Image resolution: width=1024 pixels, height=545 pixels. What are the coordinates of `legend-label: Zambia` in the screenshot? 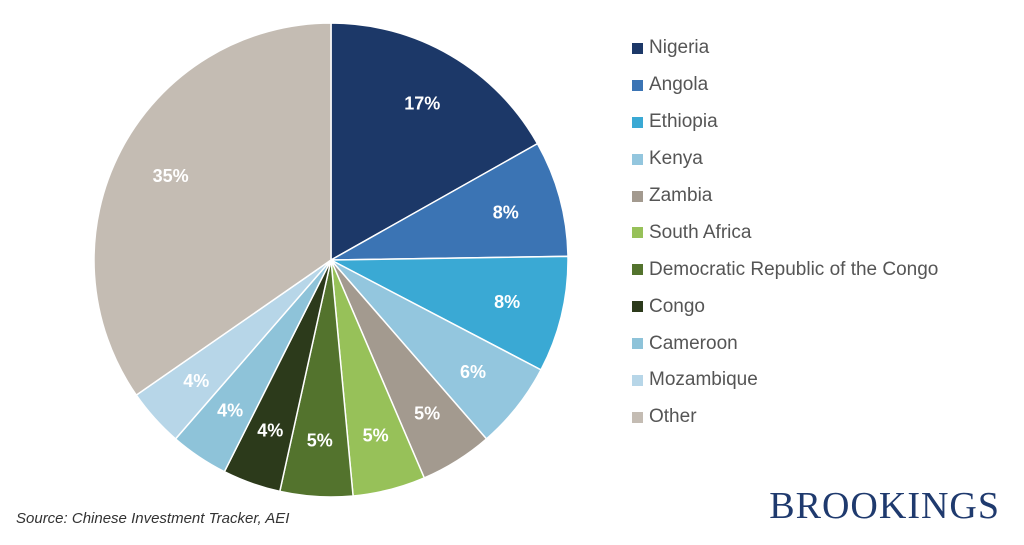 It's located at (681, 195).